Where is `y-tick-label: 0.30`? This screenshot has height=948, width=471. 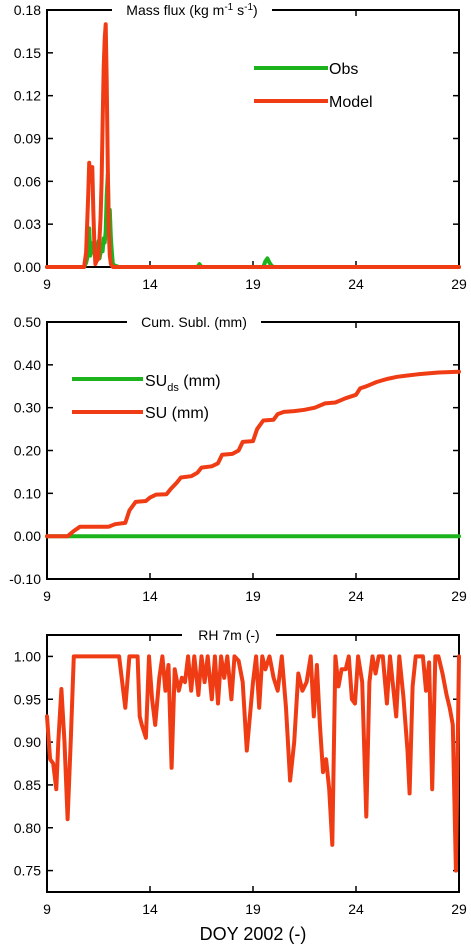 y-tick-label: 0.30 is located at coordinates (27, 408).